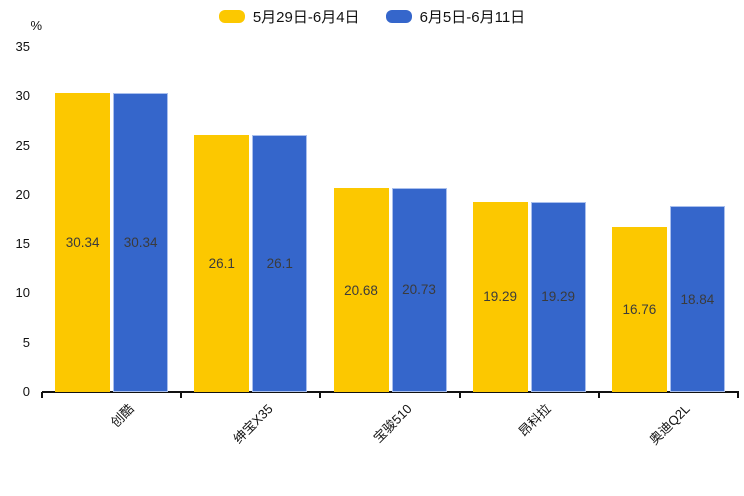  Describe the element at coordinates (390, 392) in the screenshot. I see `x-axis-line` at that location.